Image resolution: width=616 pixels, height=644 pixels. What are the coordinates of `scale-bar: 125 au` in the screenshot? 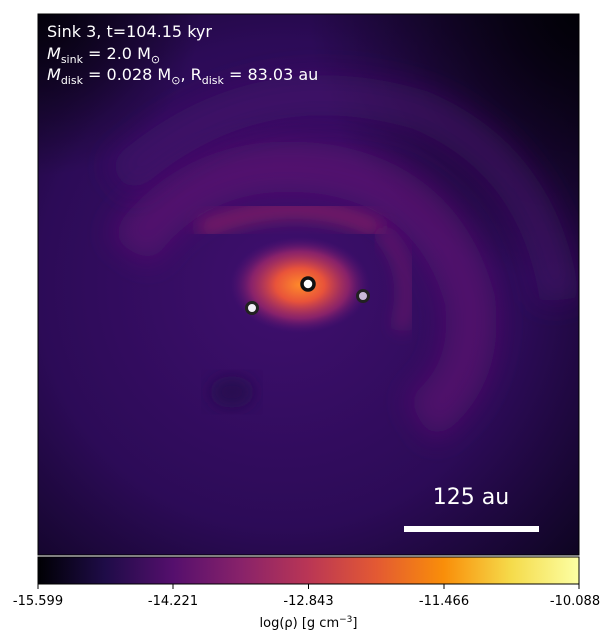 It's located at (471, 508).